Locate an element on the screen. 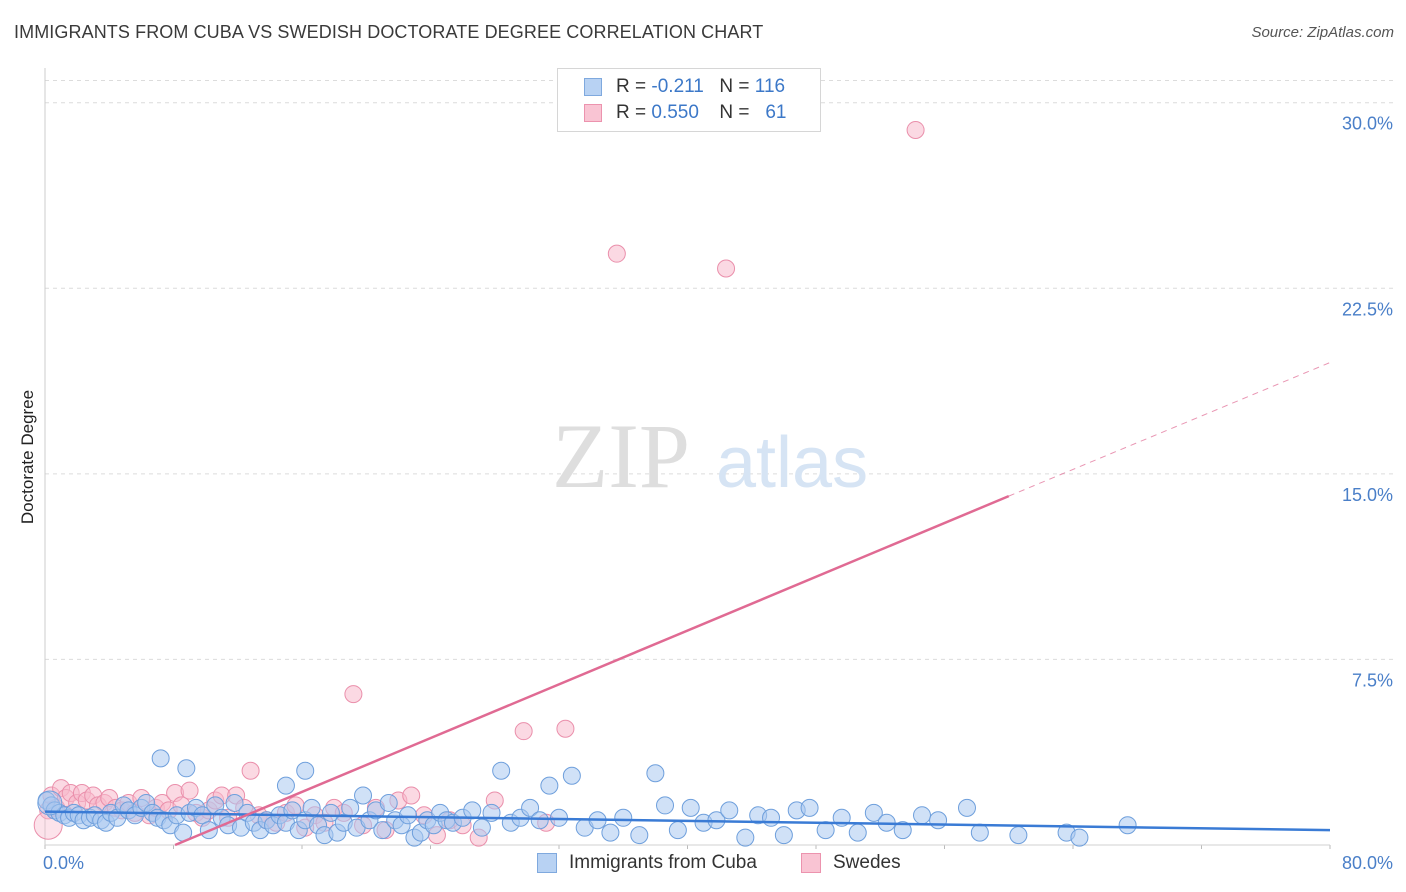 This screenshot has width=1406, height=892. watermark-zip: ZIP is located at coordinates (621, 456).